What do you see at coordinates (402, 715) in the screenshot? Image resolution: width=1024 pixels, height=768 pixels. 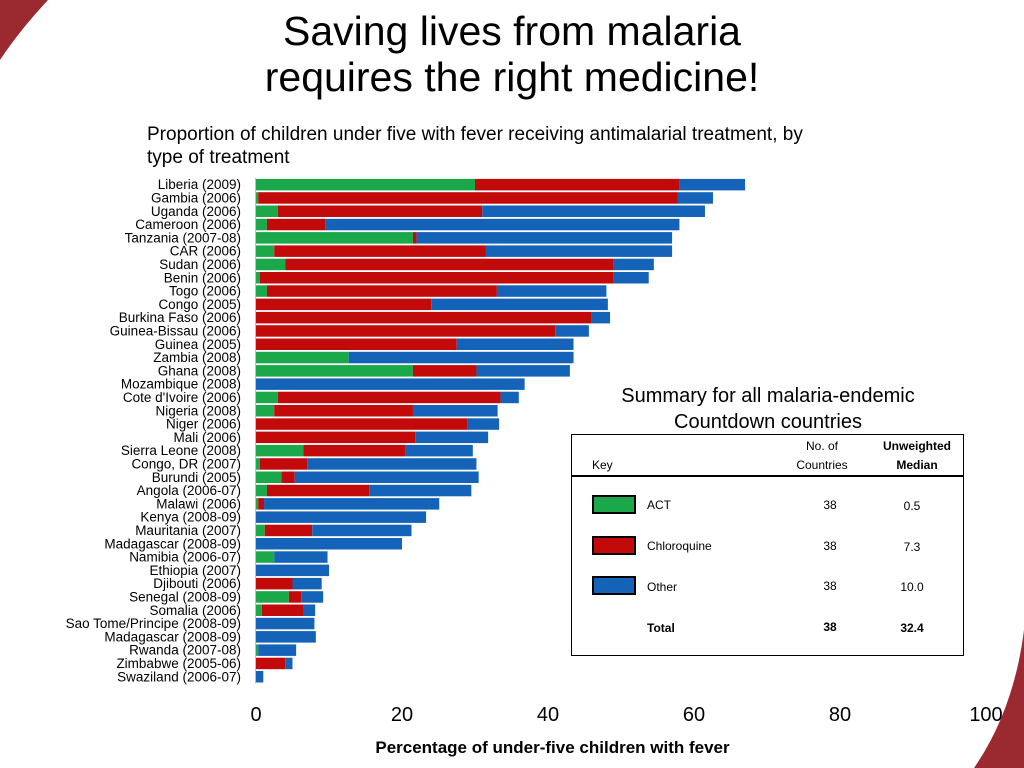 I see `x-tick-label: 20` at bounding box center [402, 715].